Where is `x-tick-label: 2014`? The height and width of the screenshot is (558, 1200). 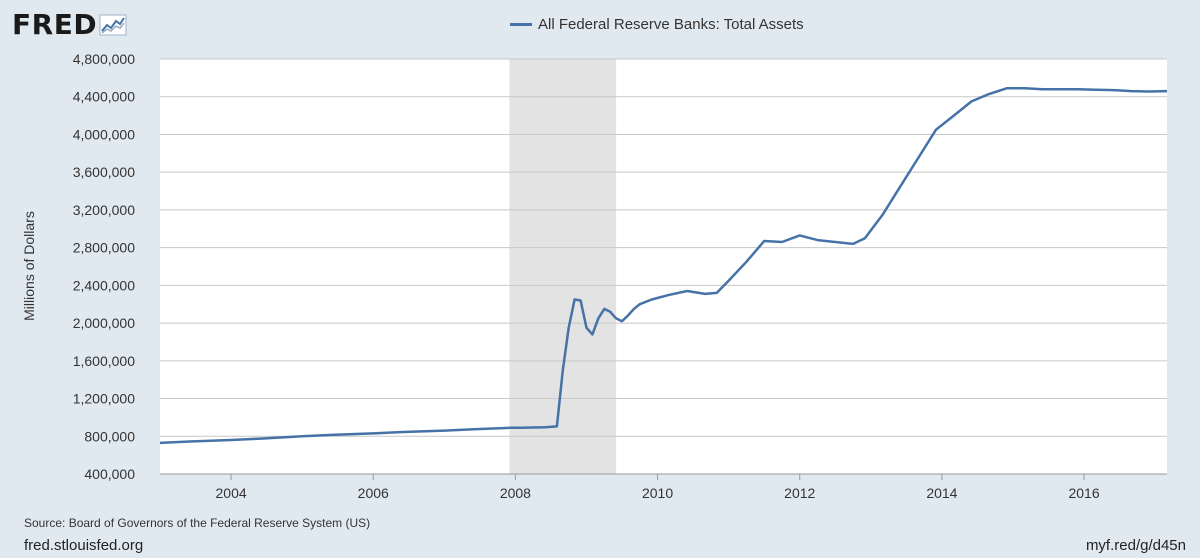 x-tick-label: 2014 is located at coordinates (941, 493).